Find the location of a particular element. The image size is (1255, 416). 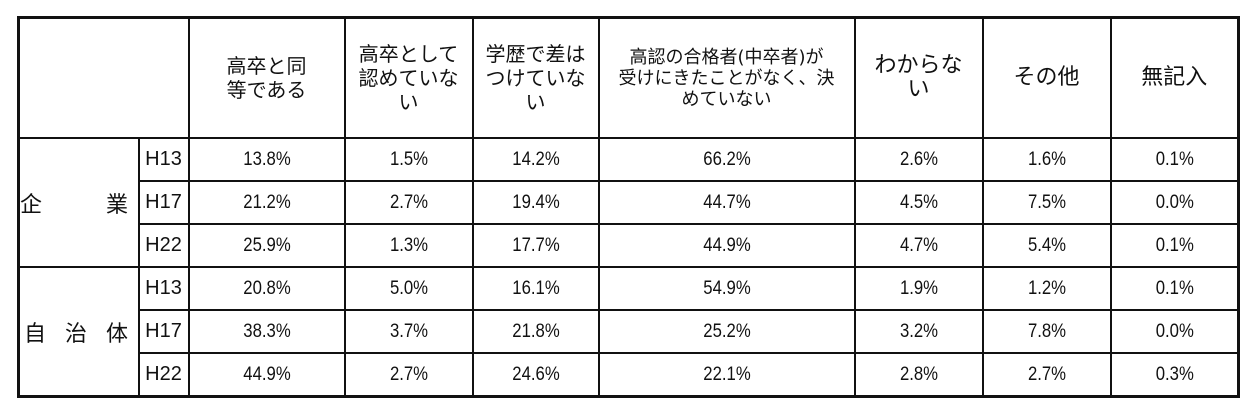

value-cell: 54.9% is located at coordinates (726, 288).